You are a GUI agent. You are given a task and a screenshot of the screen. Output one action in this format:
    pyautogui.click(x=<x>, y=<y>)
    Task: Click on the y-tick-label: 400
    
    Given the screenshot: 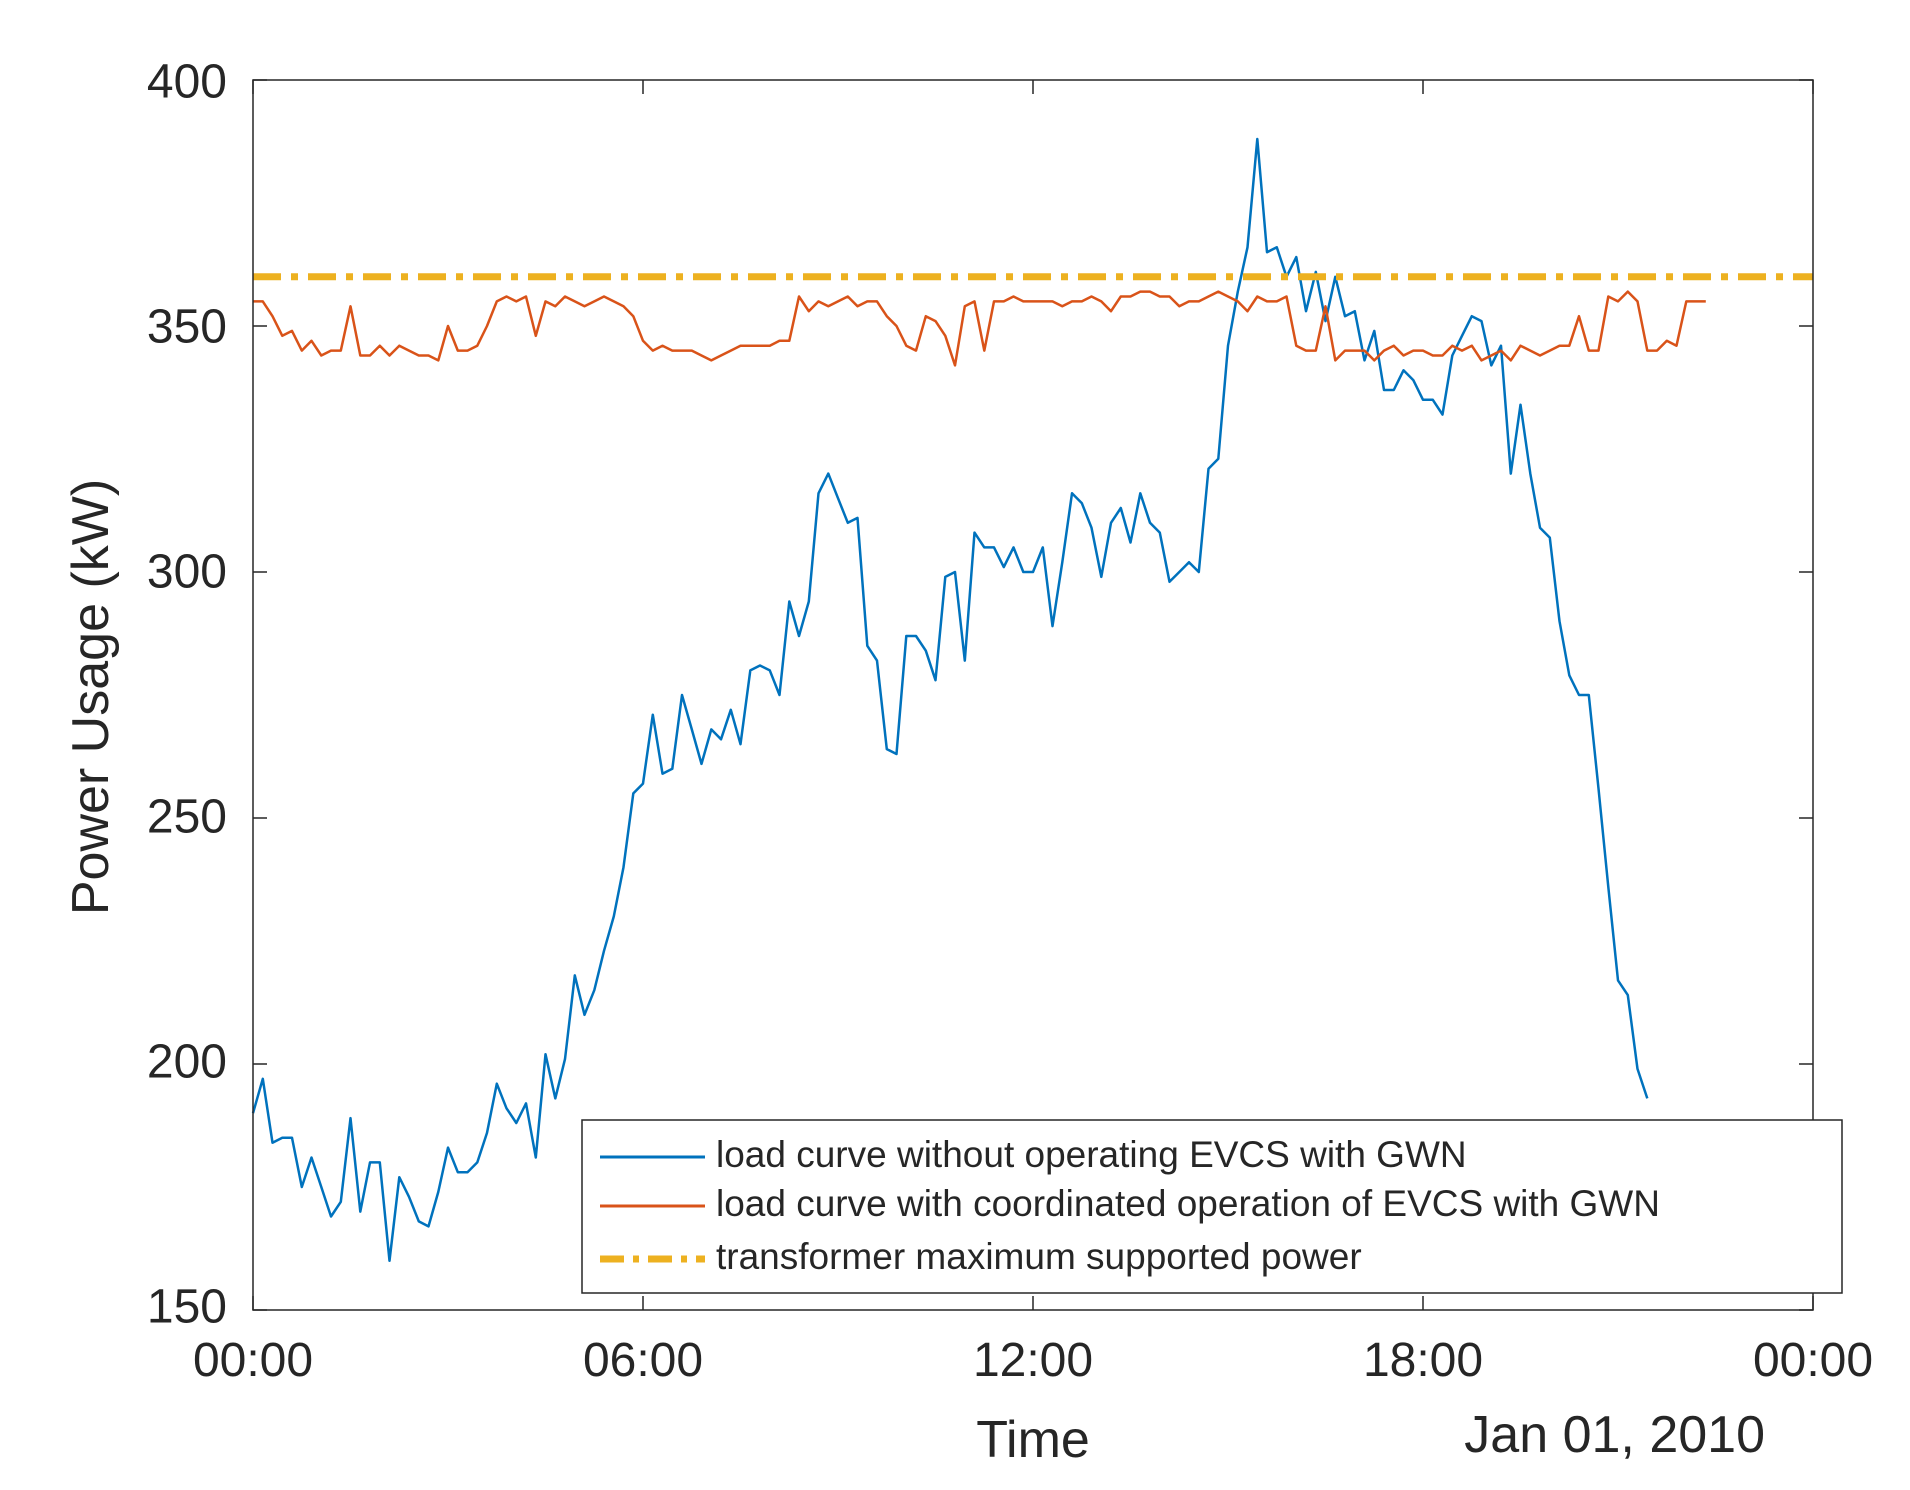 What is the action you would take?
    pyautogui.click(x=187, y=82)
    